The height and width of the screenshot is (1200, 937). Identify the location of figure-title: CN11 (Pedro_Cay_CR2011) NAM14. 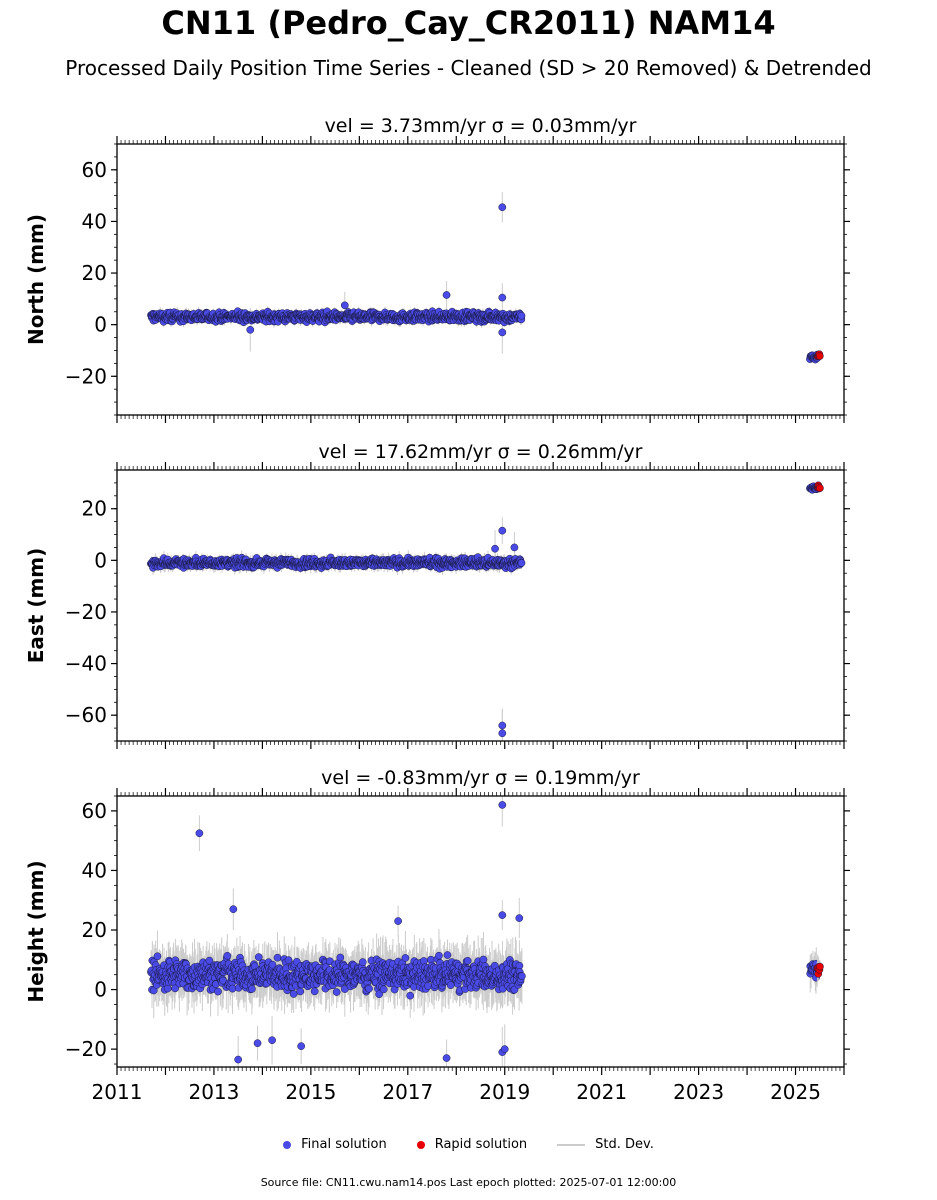
(468, 23).